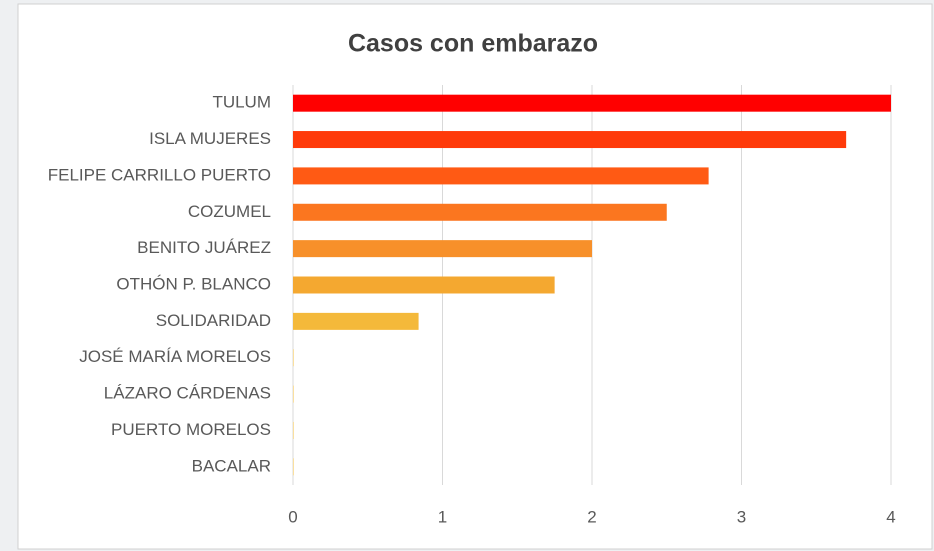  Describe the element at coordinates (229, 211) in the screenshot. I see `y-tick-label: COZUMEL` at that location.